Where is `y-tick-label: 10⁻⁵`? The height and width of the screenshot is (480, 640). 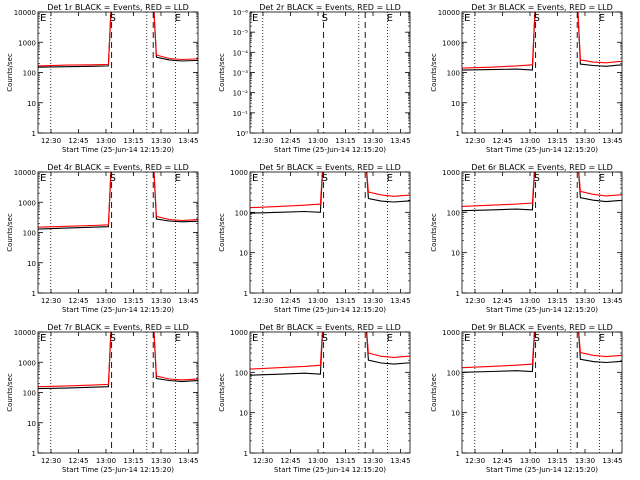 y-tick-label: 10⁻⁵ is located at coordinates (241, 33).